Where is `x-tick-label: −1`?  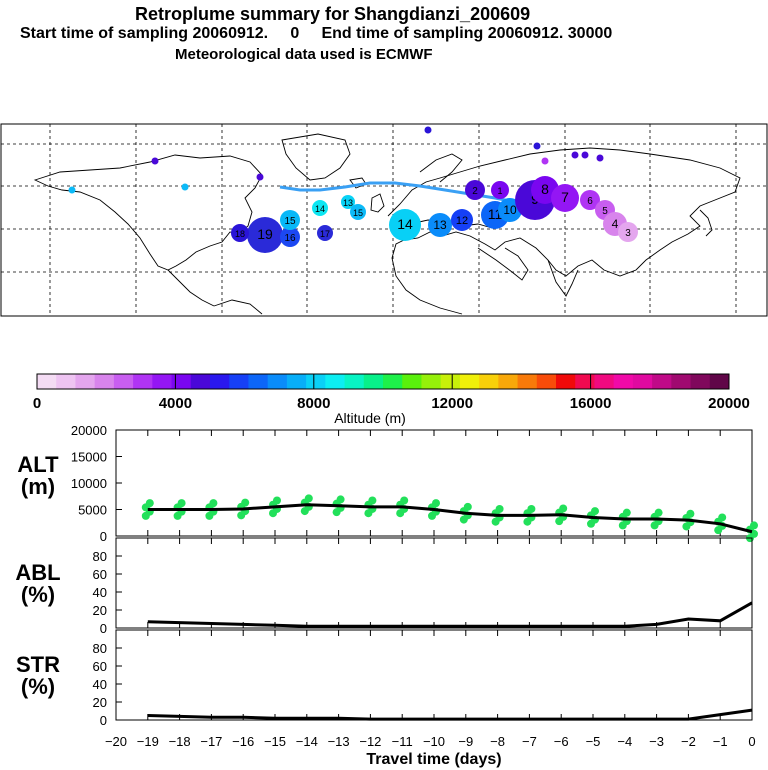
x-tick-label: −1 is located at coordinates (720, 741).